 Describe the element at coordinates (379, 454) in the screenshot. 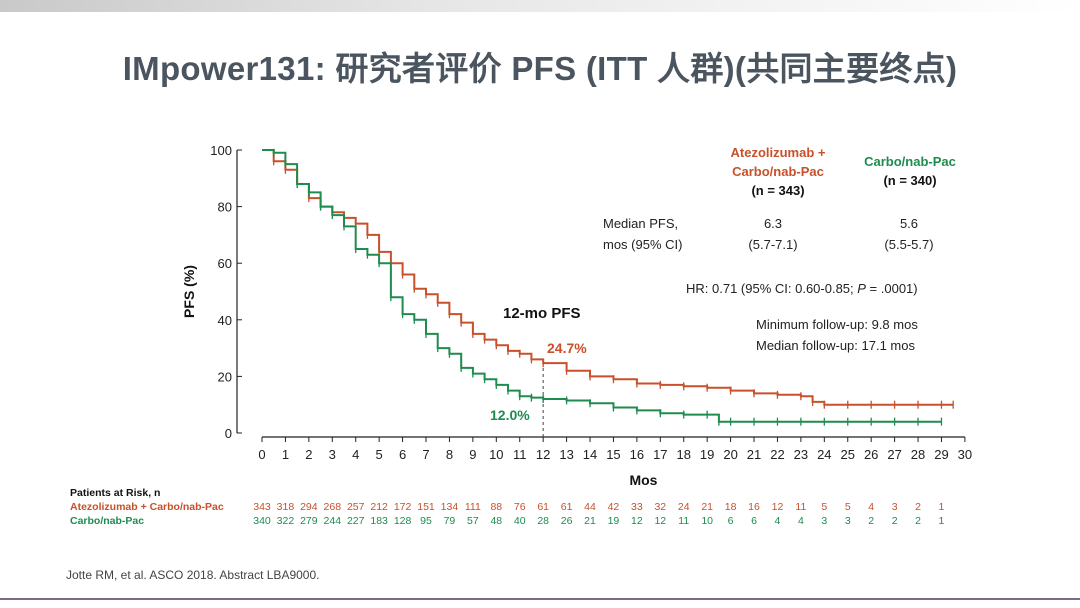

I see `x-tick-label: 5` at that location.